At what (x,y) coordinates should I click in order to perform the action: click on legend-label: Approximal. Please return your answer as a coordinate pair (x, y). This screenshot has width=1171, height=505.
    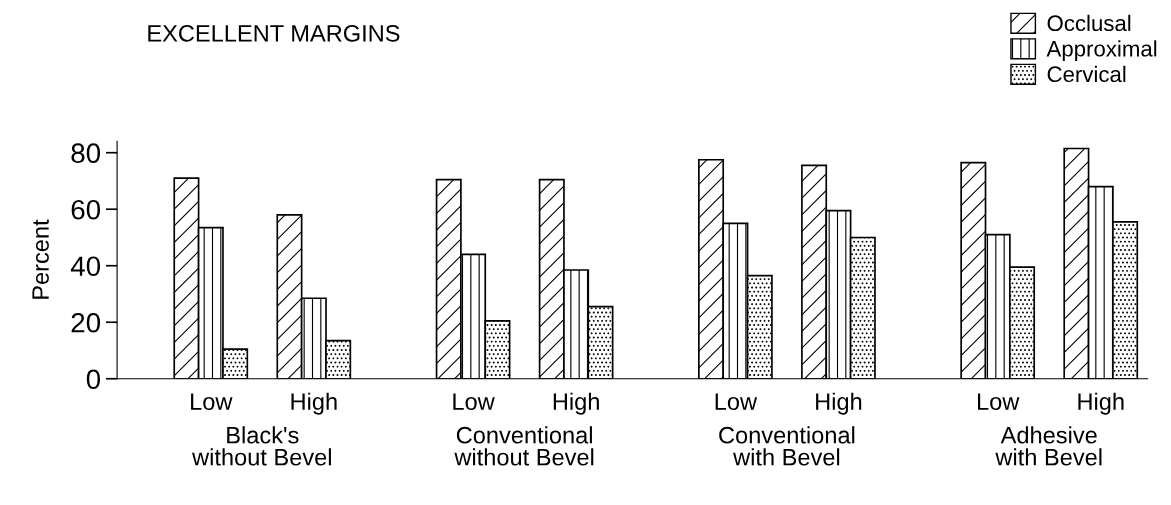
    Looking at the image, I should click on (1101, 50).